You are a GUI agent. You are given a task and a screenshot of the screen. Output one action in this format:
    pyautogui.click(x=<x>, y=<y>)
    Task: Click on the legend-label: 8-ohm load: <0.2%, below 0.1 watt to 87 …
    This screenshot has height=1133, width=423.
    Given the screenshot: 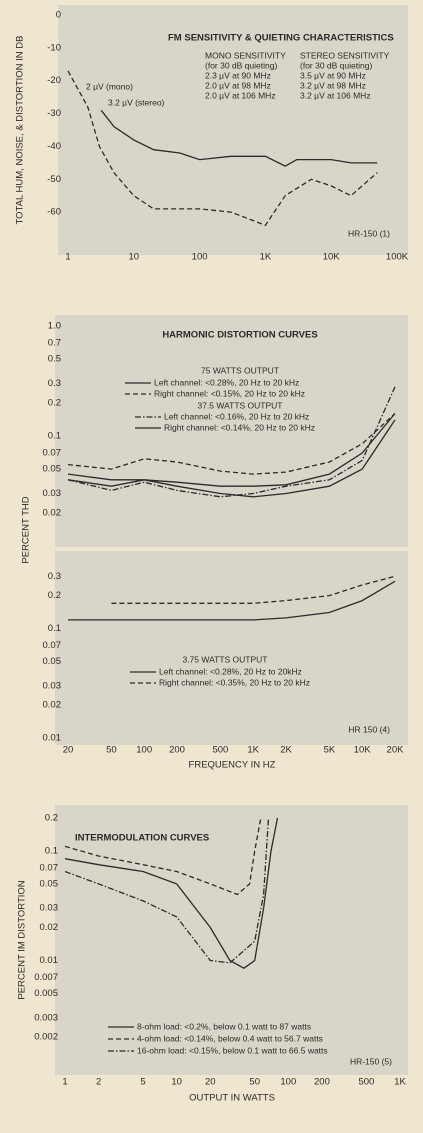 What is the action you would take?
    pyautogui.click(x=224, y=1026)
    